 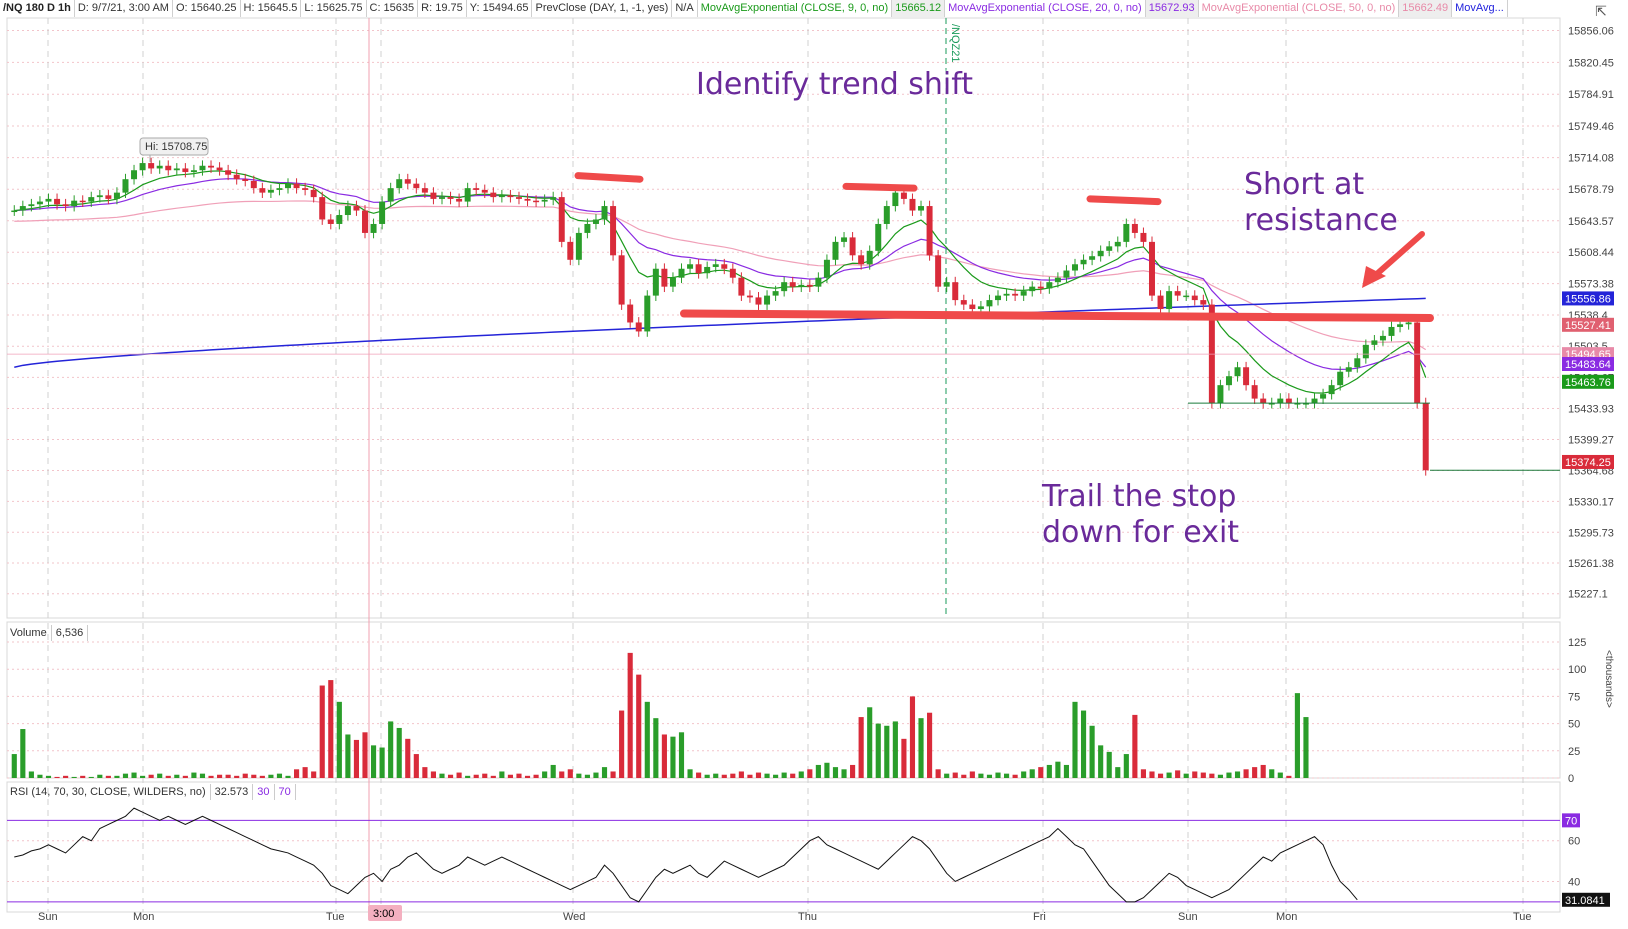 What do you see at coordinates (955, 43) in the screenshot?
I see `contract-label: /NQZ21` at bounding box center [955, 43].